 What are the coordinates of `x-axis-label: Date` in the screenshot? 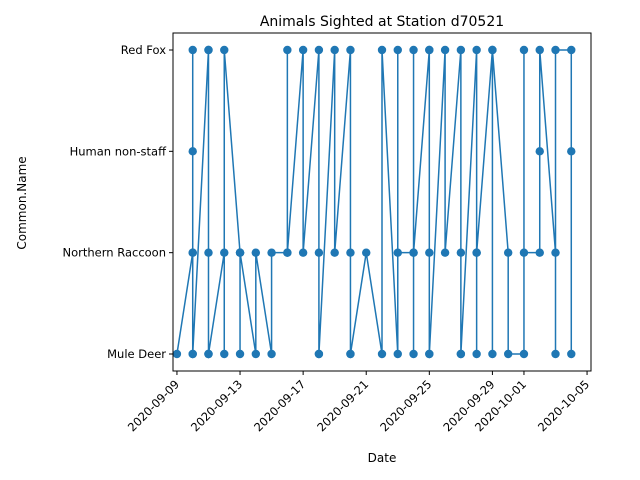 It's located at (382, 458).